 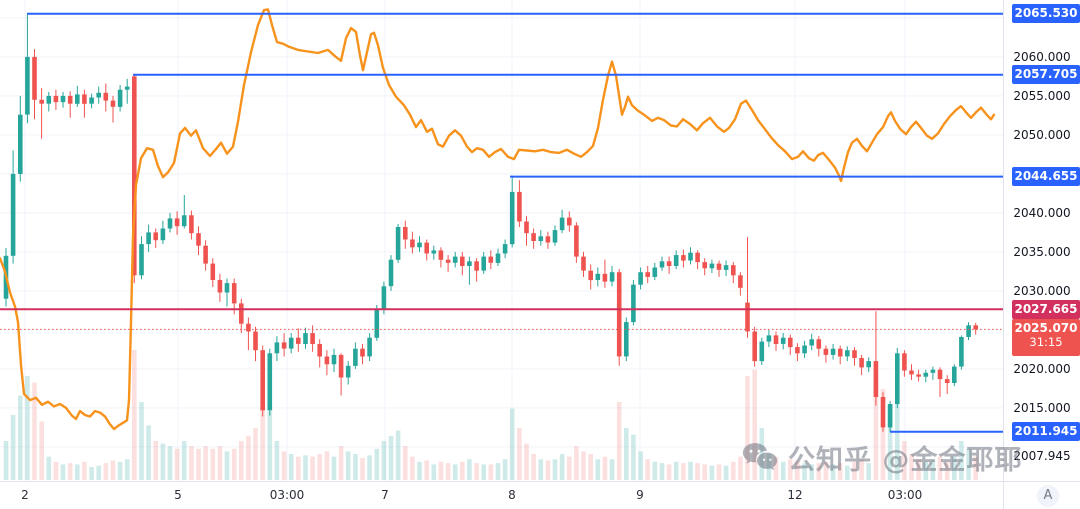 I want to click on price-axis-label: 2050.000, so click(x=1042, y=135).